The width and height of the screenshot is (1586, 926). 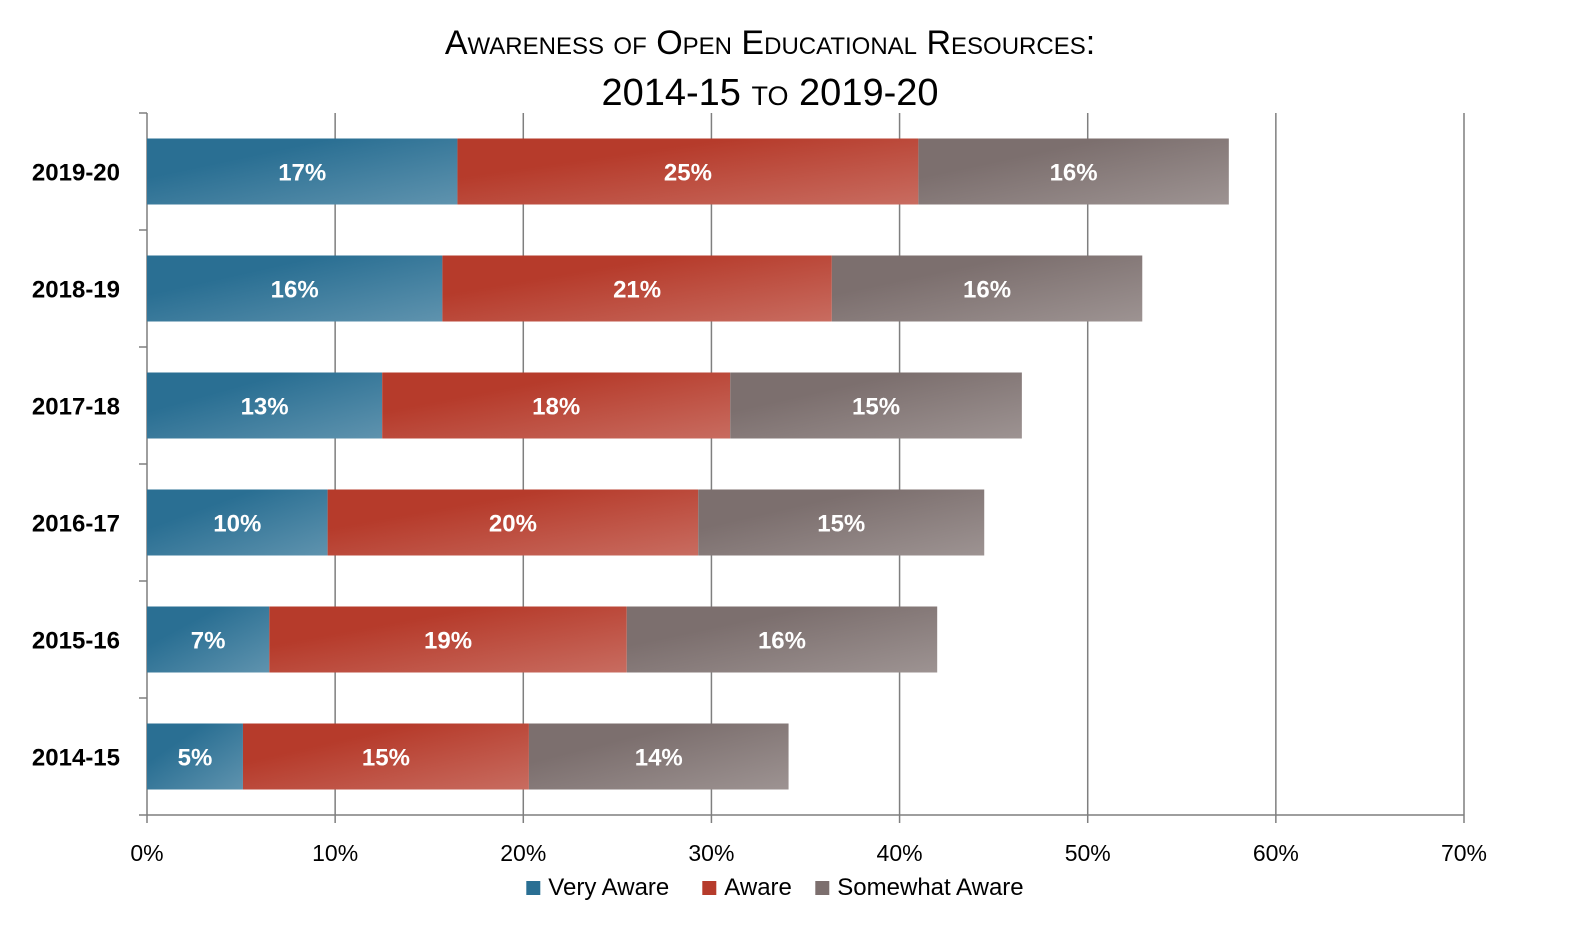 I want to click on data-label-aware-2019-20: 25%, so click(x=688, y=173).